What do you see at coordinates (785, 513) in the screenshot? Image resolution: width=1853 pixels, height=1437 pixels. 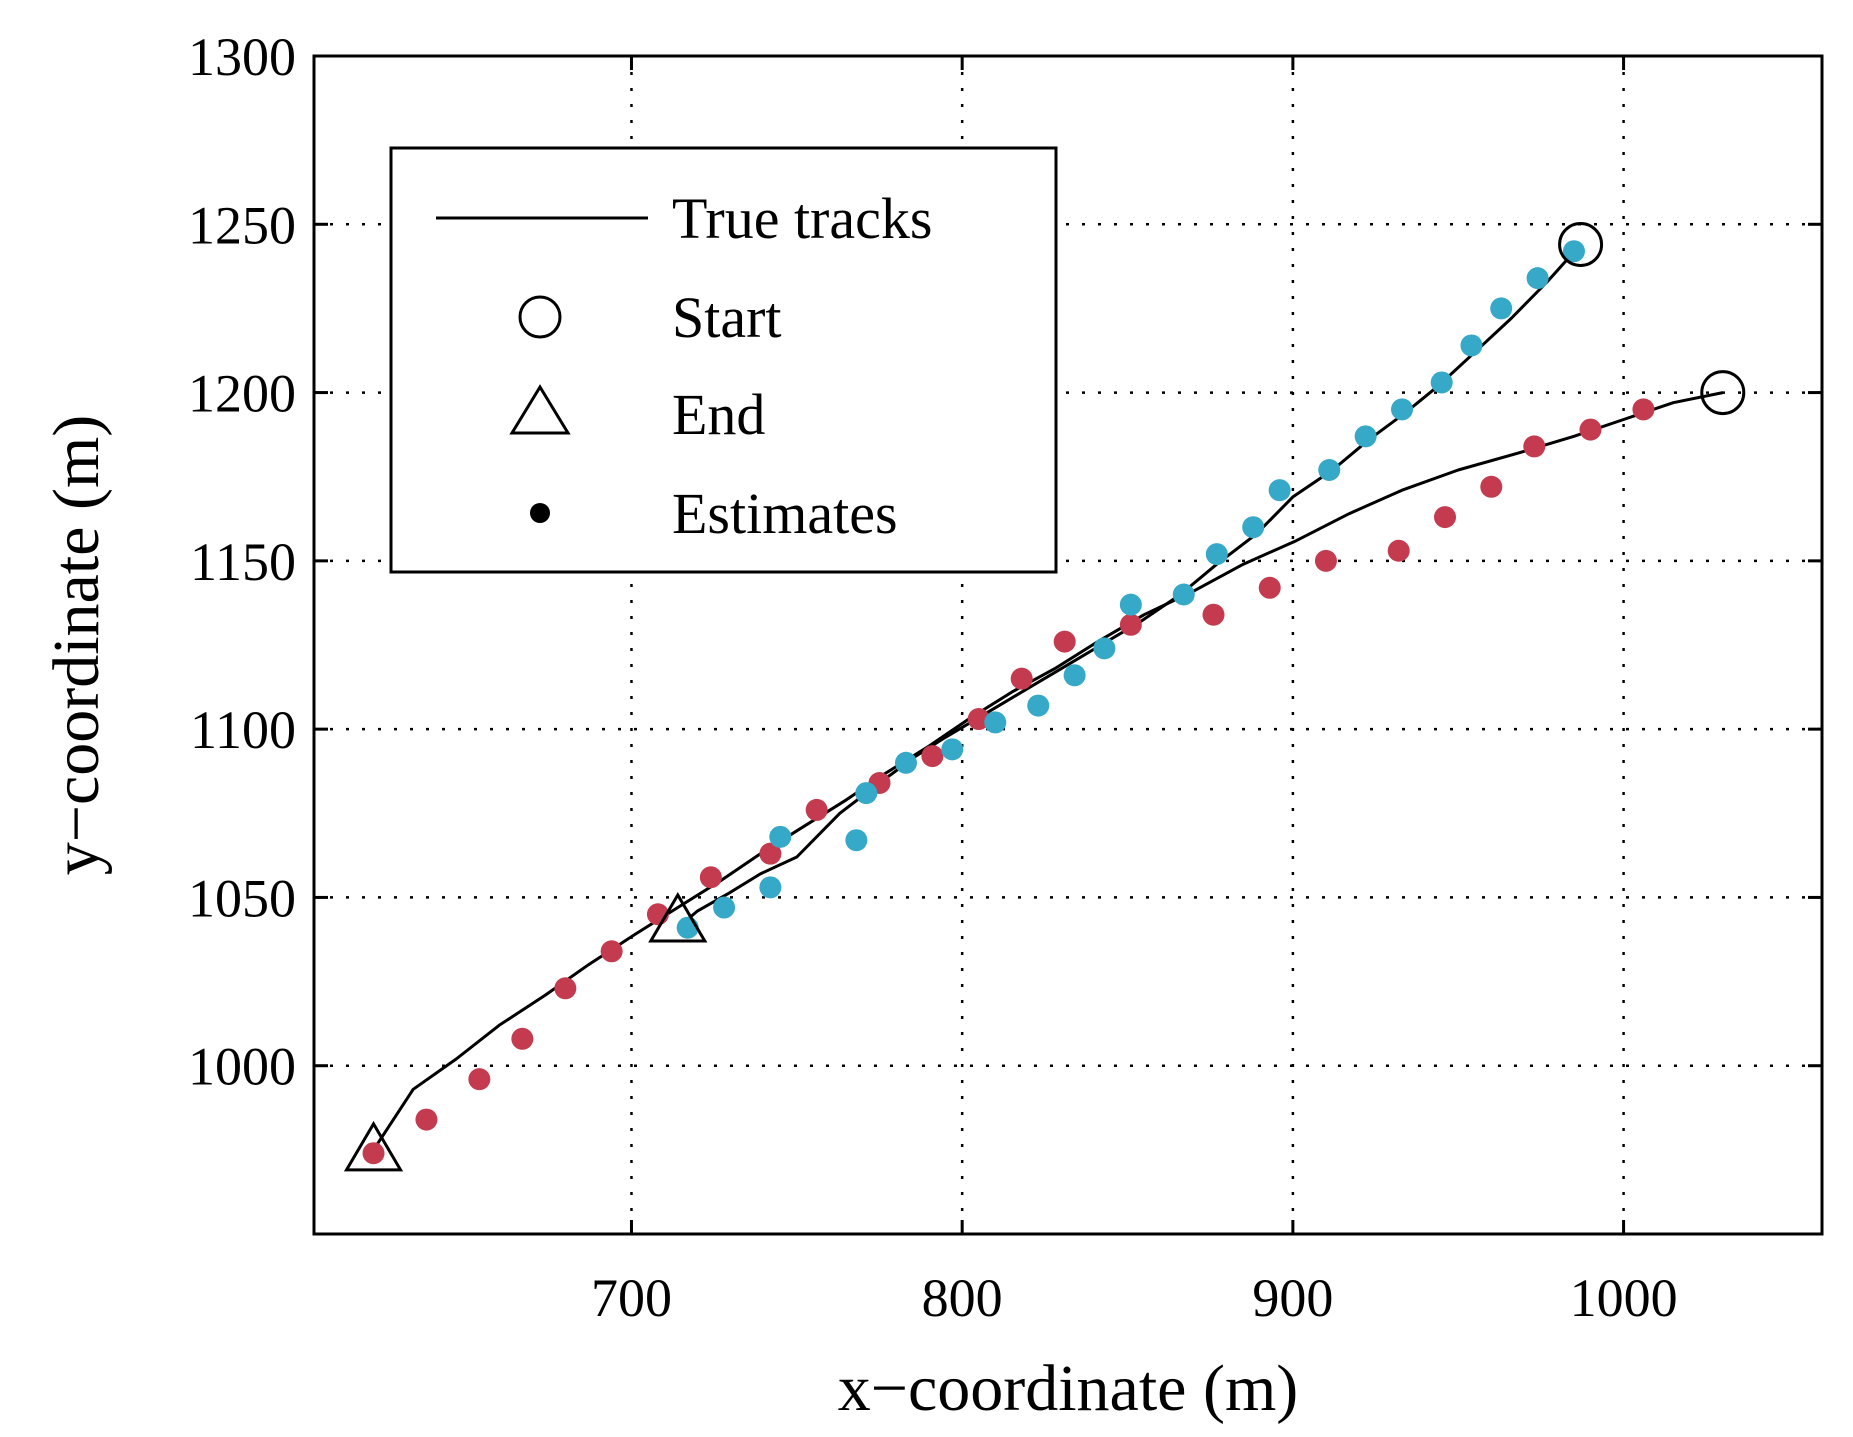 I see `legend-label-estimates: Estimates` at bounding box center [785, 513].